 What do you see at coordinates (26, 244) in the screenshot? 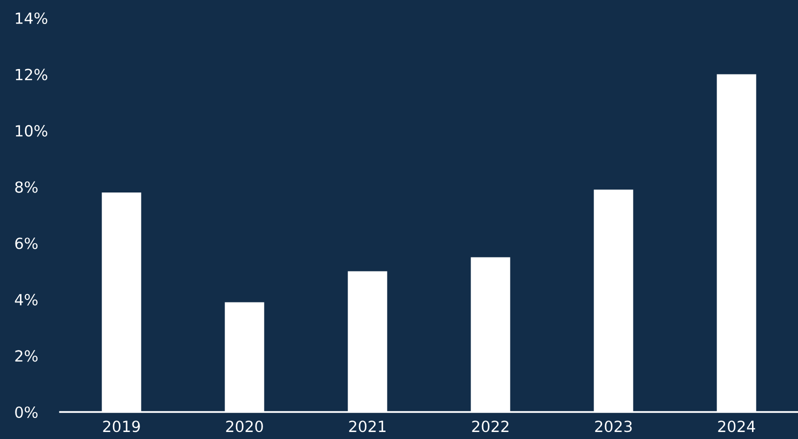
I see `y-tick-label: 6%` at bounding box center [26, 244].